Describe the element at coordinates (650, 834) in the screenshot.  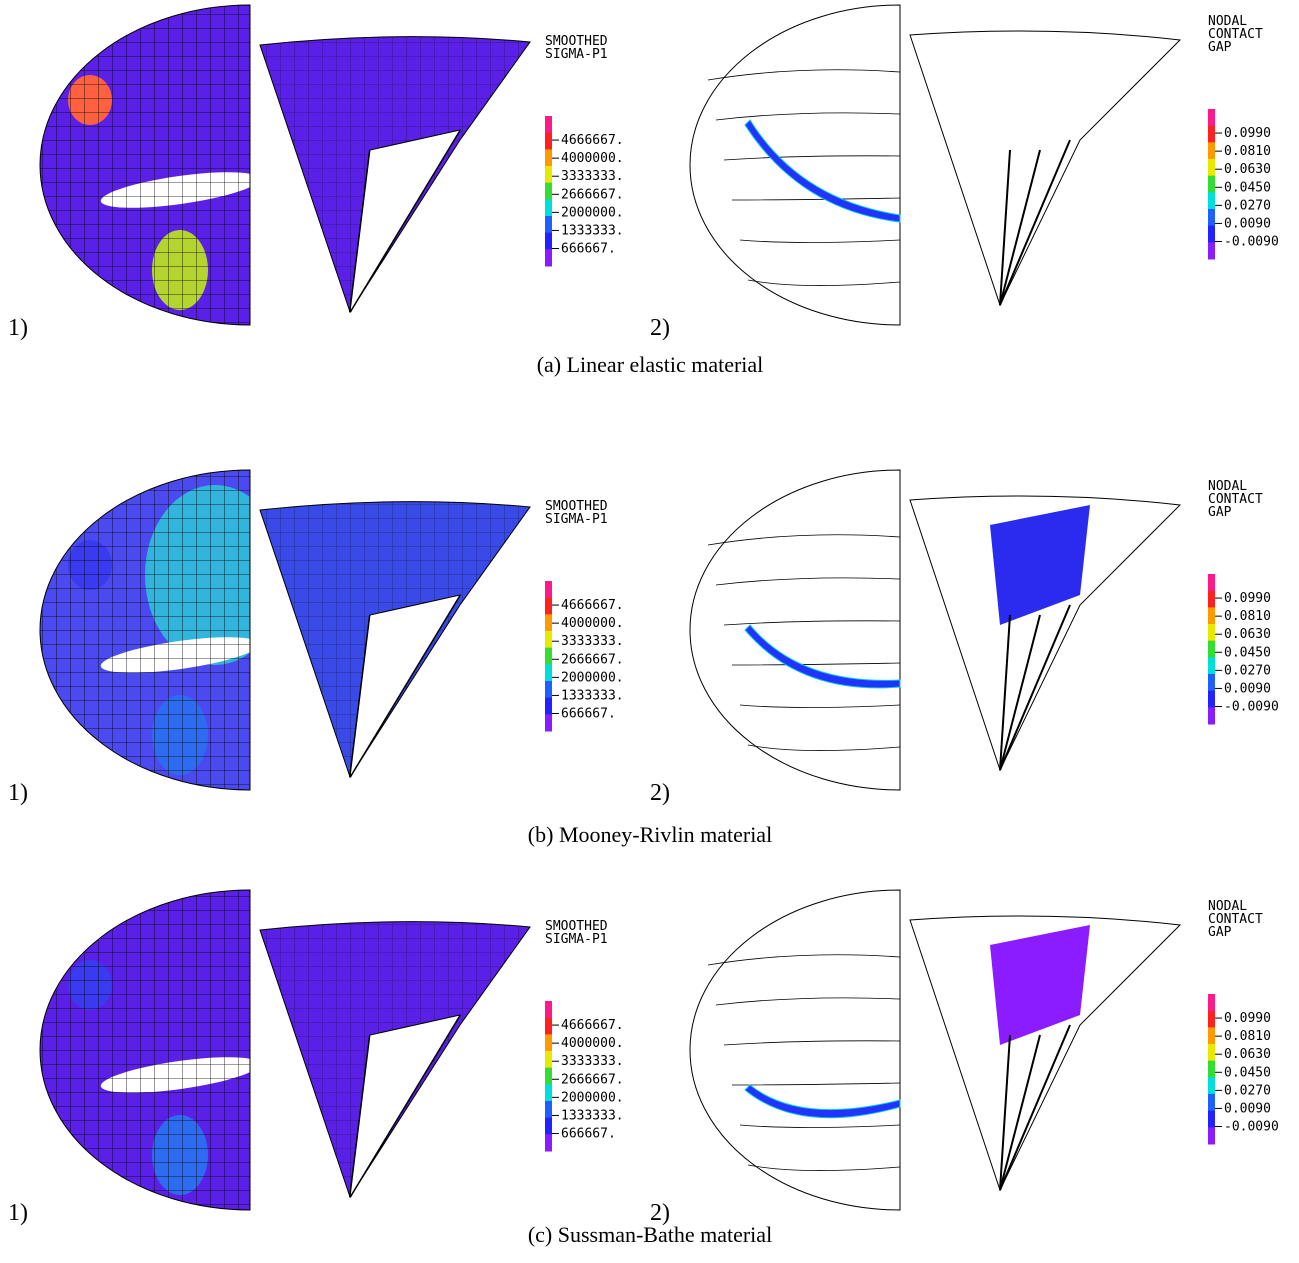
I see `caption: (b) Mooney-Rivlin material` at that location.